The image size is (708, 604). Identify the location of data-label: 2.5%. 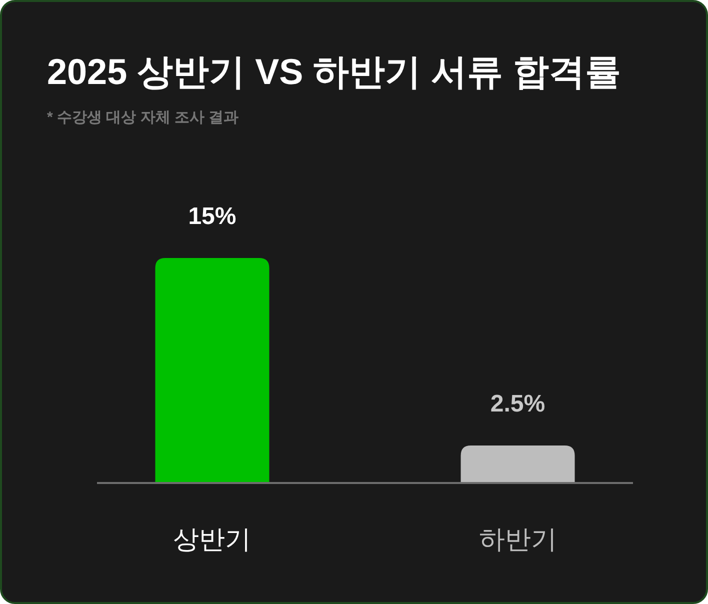
(518, 404).